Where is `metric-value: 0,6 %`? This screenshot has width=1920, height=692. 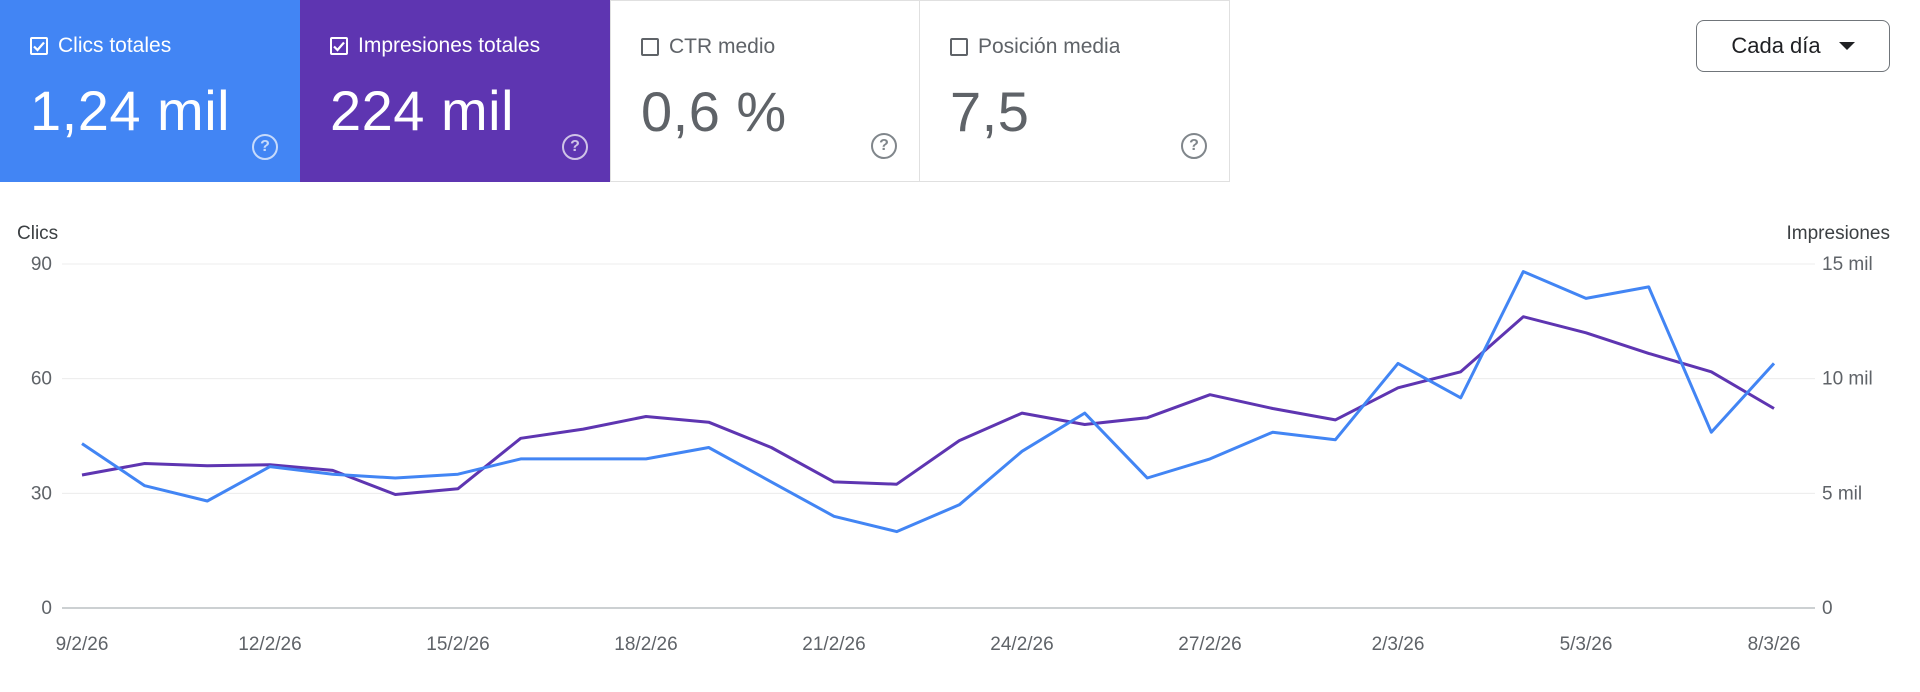 metric-value: 0,6 % is located at coordinates (714, 111).